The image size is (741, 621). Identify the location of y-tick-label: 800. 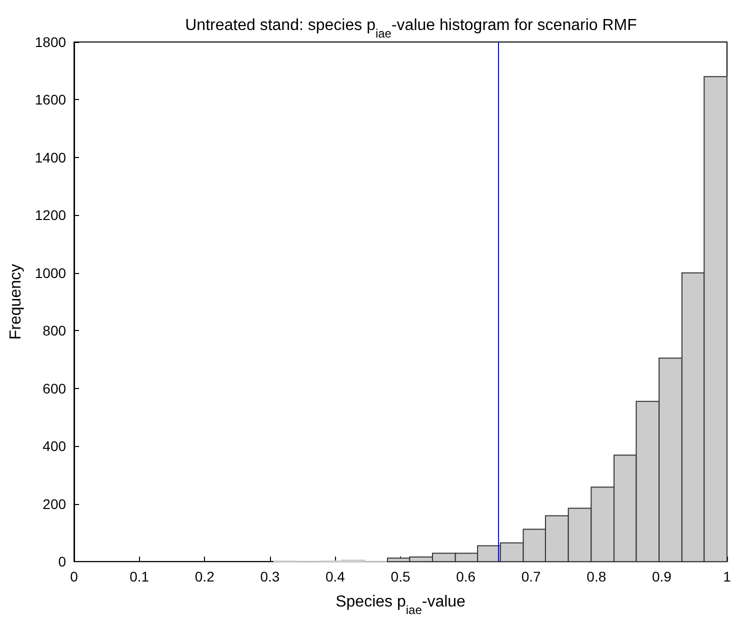
(54, 330).